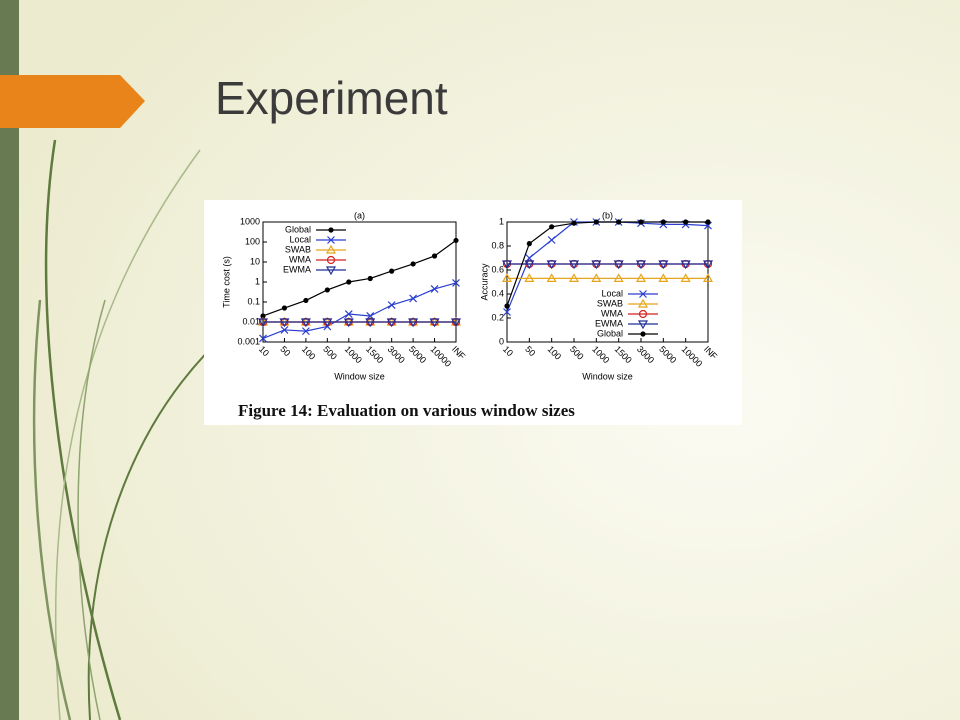 This screenshot has width=960, height=720. Describe the element at coordinates (484, 282) in the screenshot. I see `y-axis-label: Accuracy` at that location.